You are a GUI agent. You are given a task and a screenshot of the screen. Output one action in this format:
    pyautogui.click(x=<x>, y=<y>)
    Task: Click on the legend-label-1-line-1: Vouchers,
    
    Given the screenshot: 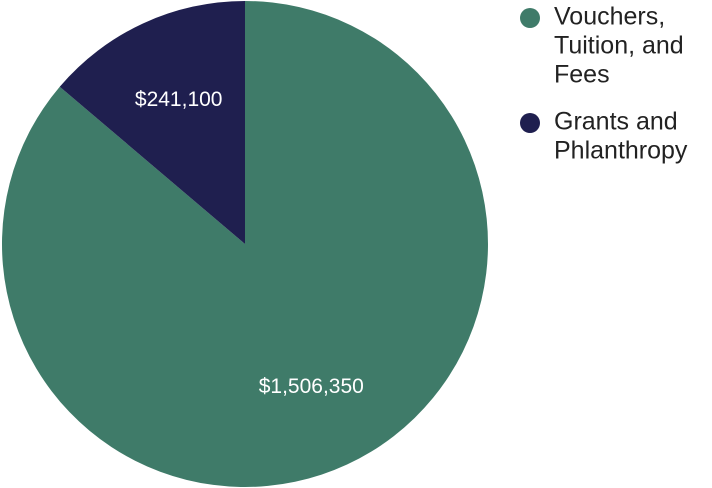 What is the action you would take?
    pyautogui.click(x=609, y=17)
    